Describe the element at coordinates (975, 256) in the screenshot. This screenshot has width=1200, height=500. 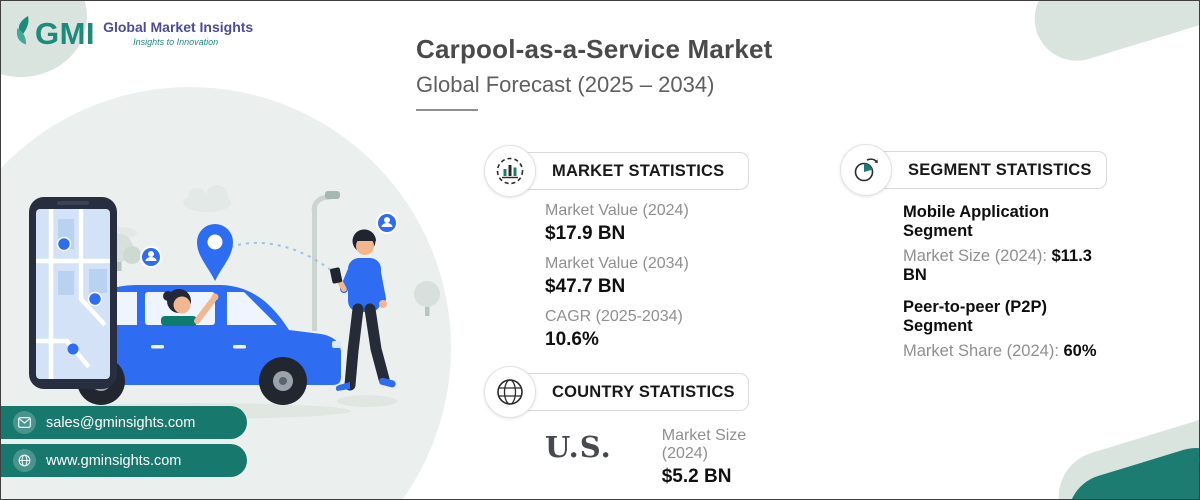
I see `segment-stat-label: Market Size (2024):` at that location.